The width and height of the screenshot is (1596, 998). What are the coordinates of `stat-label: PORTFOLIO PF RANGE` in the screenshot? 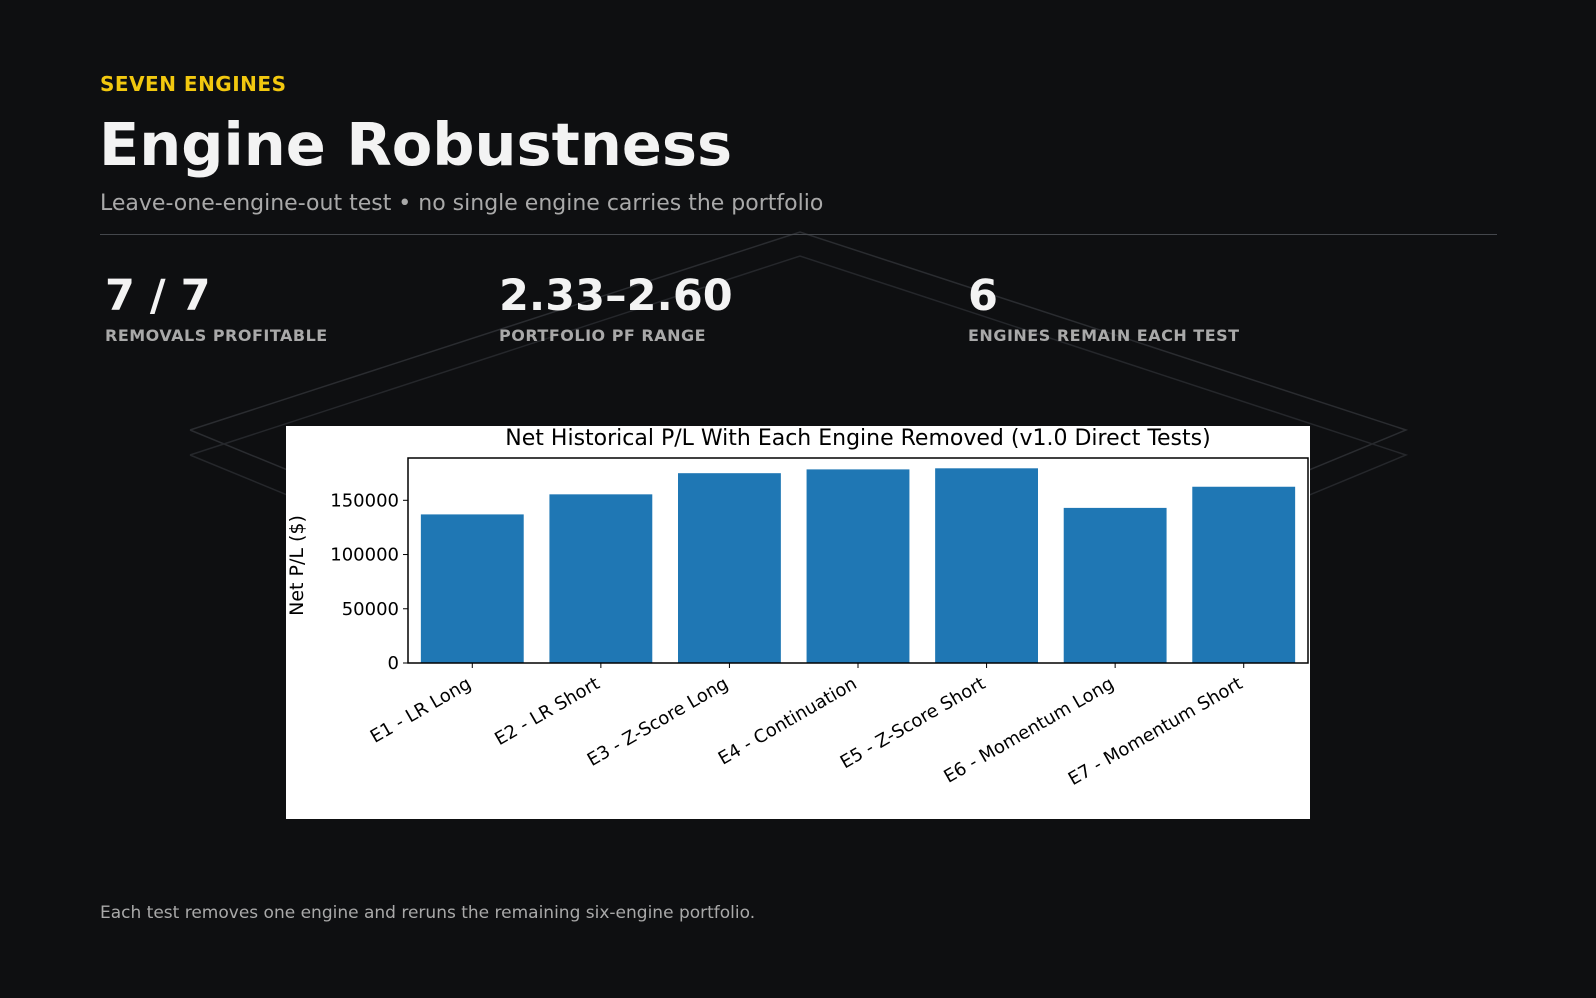 It's located at (603, 335).